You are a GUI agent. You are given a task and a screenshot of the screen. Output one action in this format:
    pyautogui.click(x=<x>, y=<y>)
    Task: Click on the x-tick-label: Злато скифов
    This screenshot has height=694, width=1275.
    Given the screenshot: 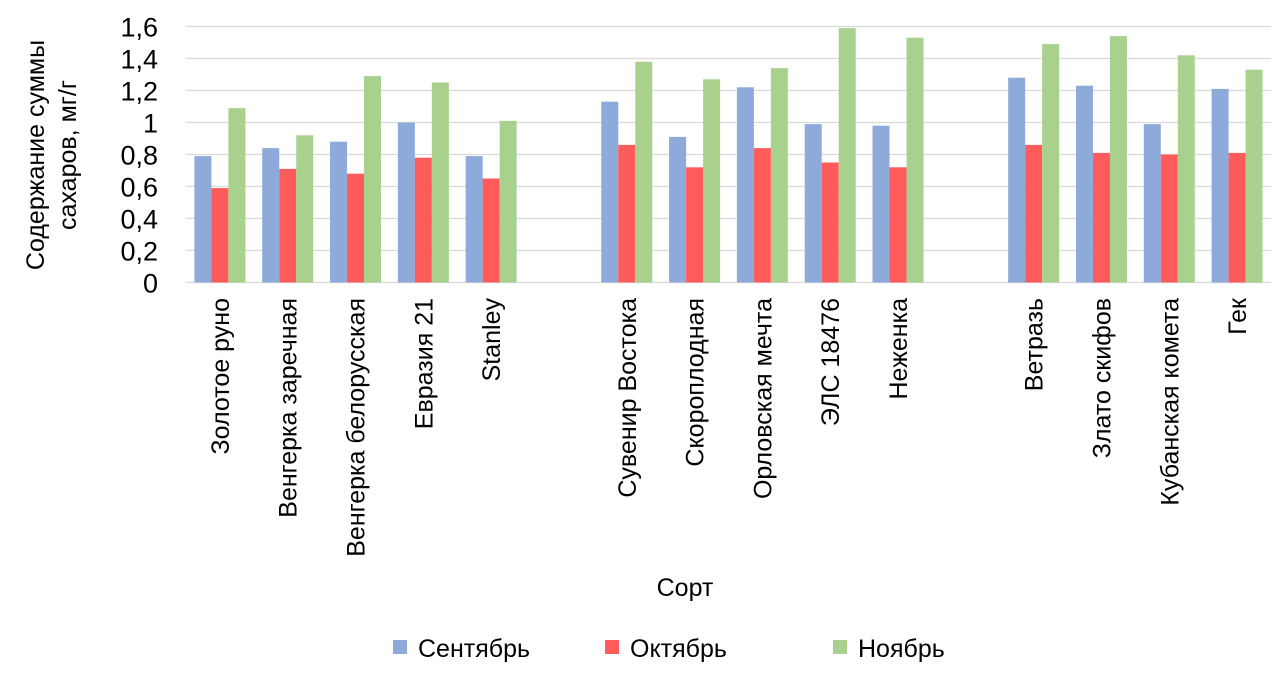 What is the action you would take?
    pyautogui.click(x=1102, y=378)
    